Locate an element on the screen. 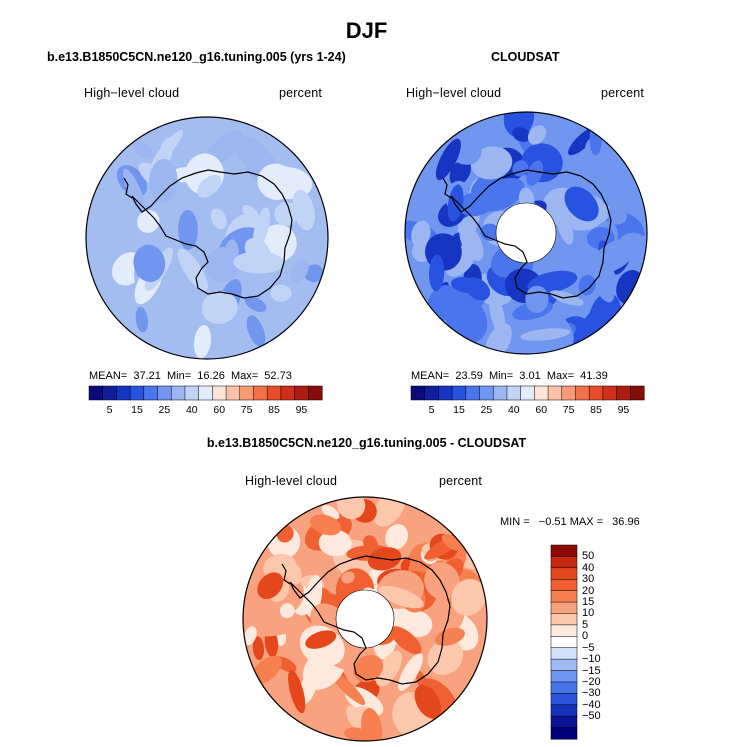 Image resolution: width=733 pixels, height=747 pixels. cloudsat-colorbar-tick-label: 95 is located at coordinates (623, 410).